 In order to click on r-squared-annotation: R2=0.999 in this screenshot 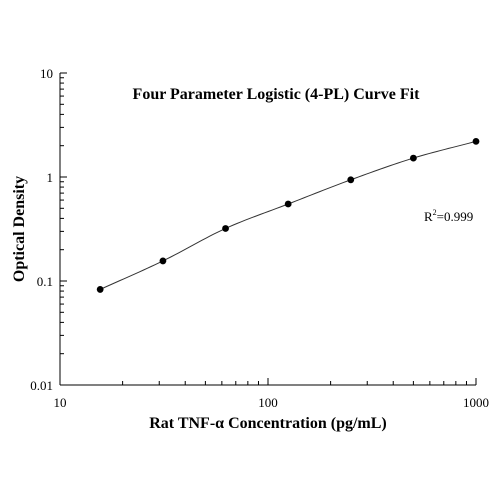, I will do `click(448, 216)`.